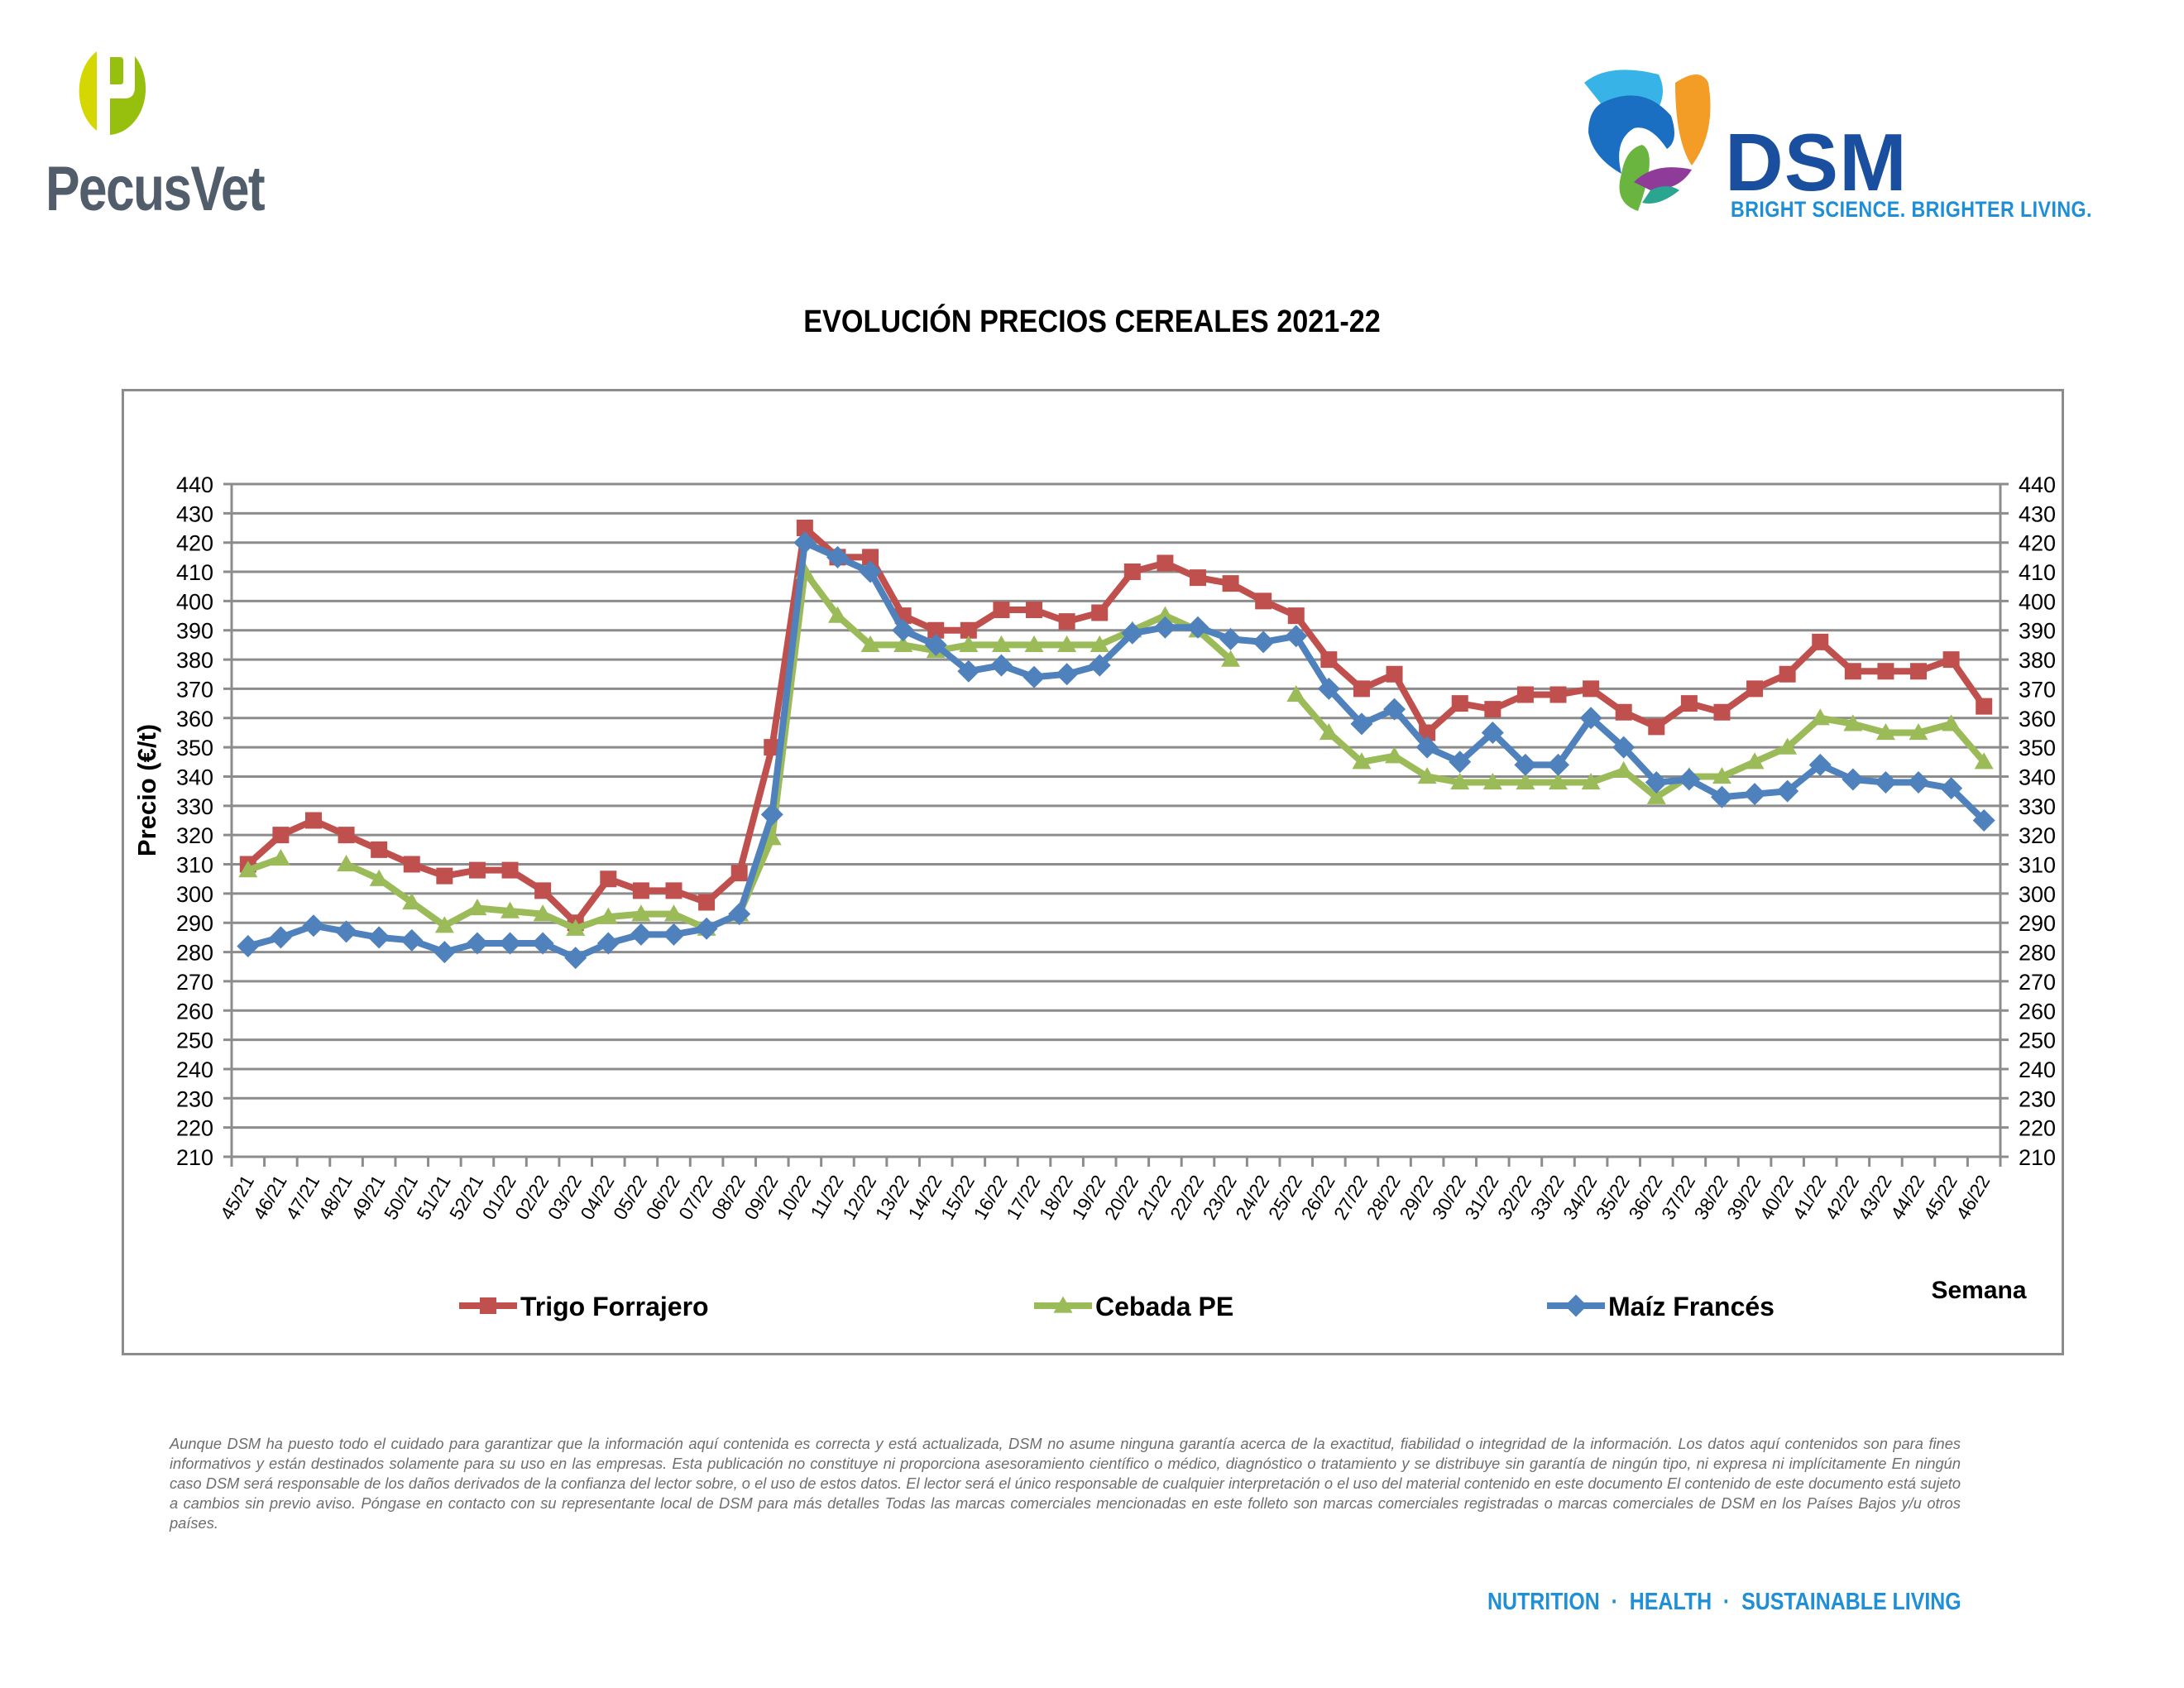  Describe the element at coordinates (2037, 777) in the screenshot. I see `y-tick-label-right: 340` at that location.